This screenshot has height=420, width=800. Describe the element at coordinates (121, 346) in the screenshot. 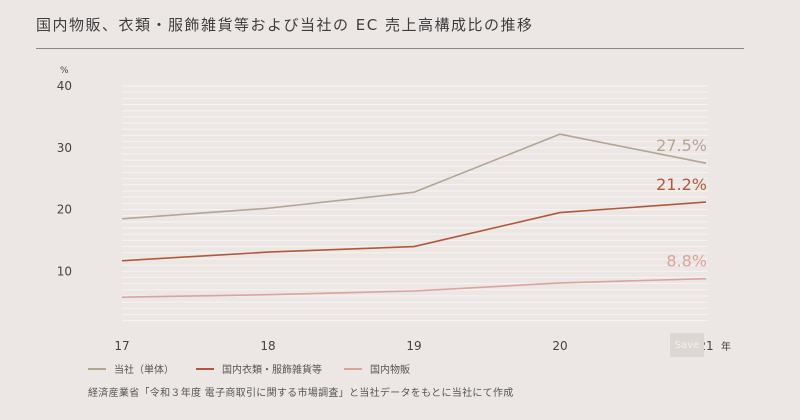

I see `x-tick-label: 17` at that location.